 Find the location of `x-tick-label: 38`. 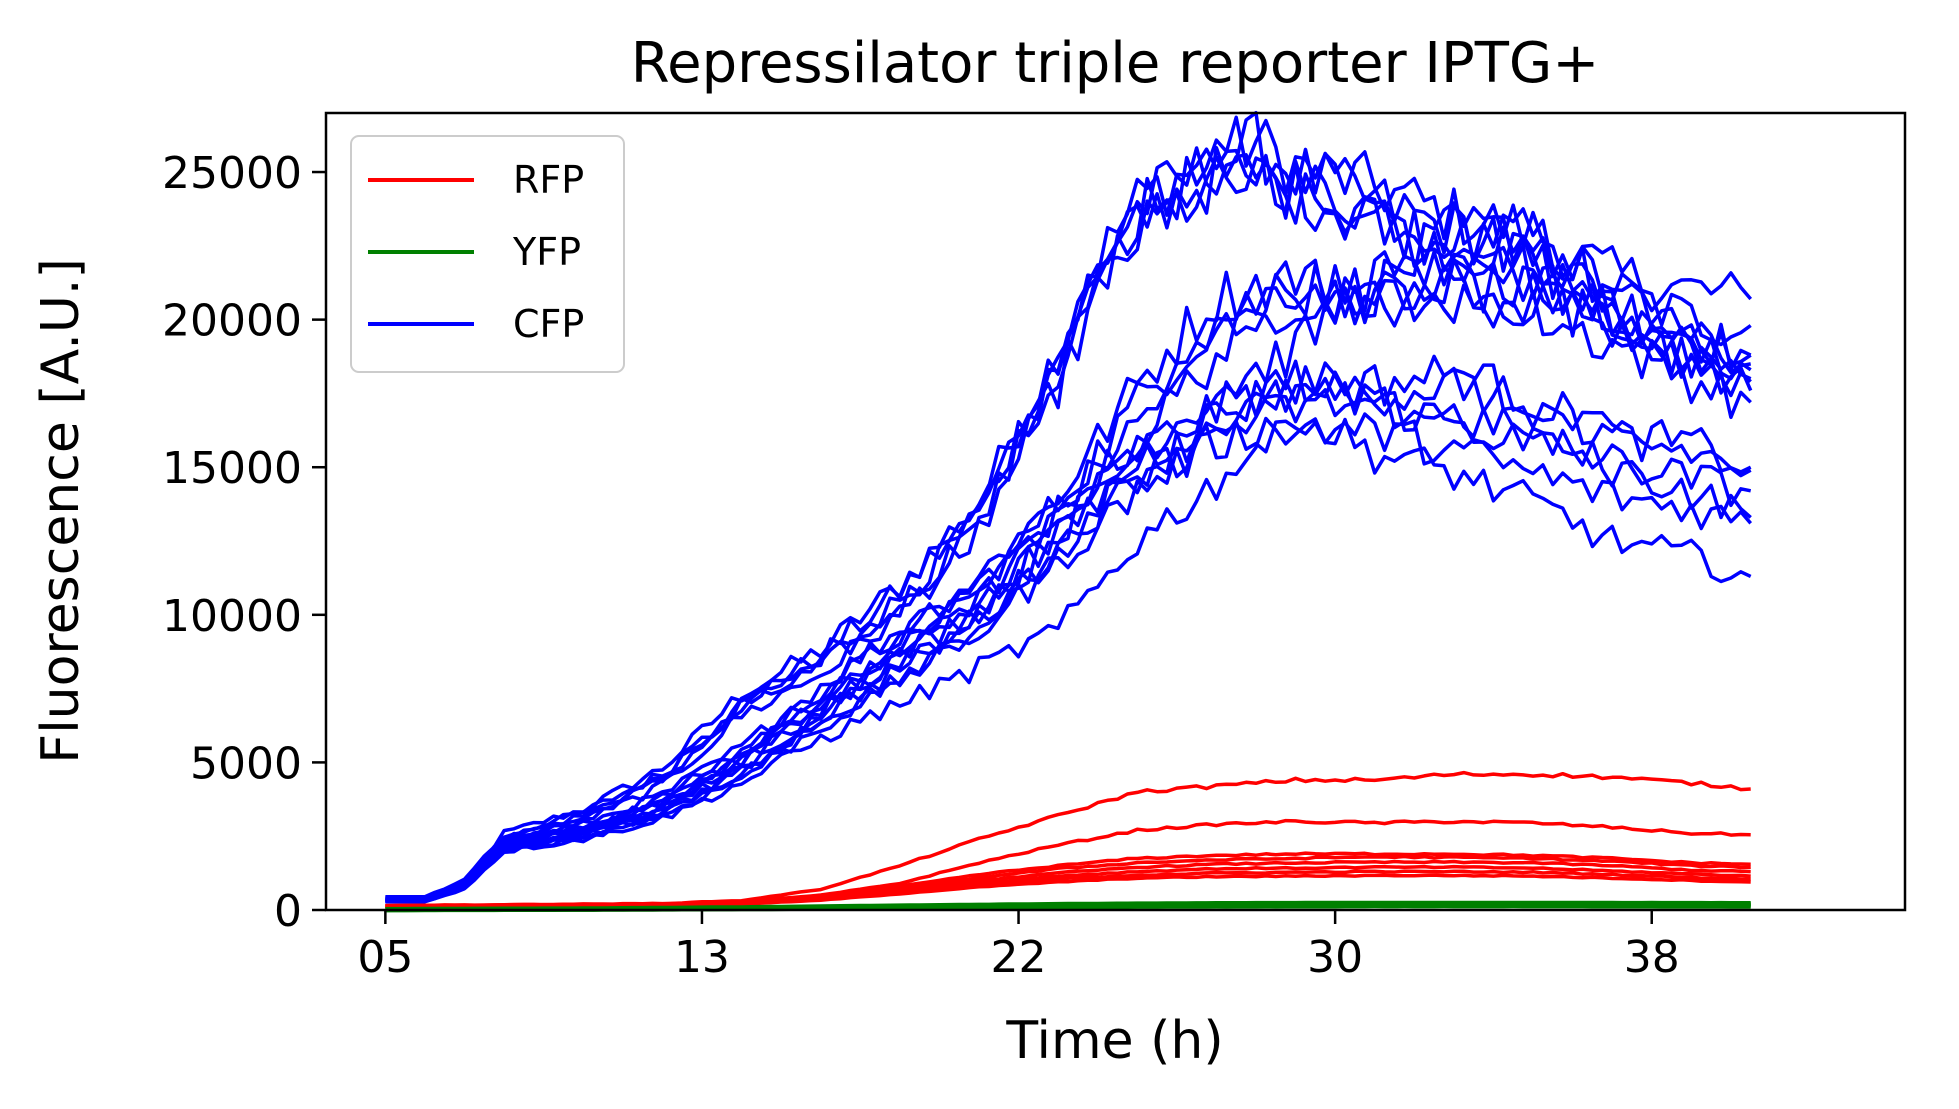

x-tick-label: 38 is located at coordinates (1652, 957).